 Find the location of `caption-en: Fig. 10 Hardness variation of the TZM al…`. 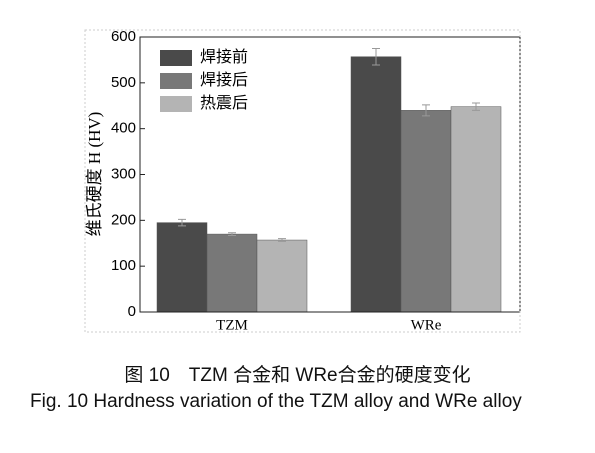

caption-en: Fig. 10 Hardness variation of the TZM al… is located at coordinates (305, 402).